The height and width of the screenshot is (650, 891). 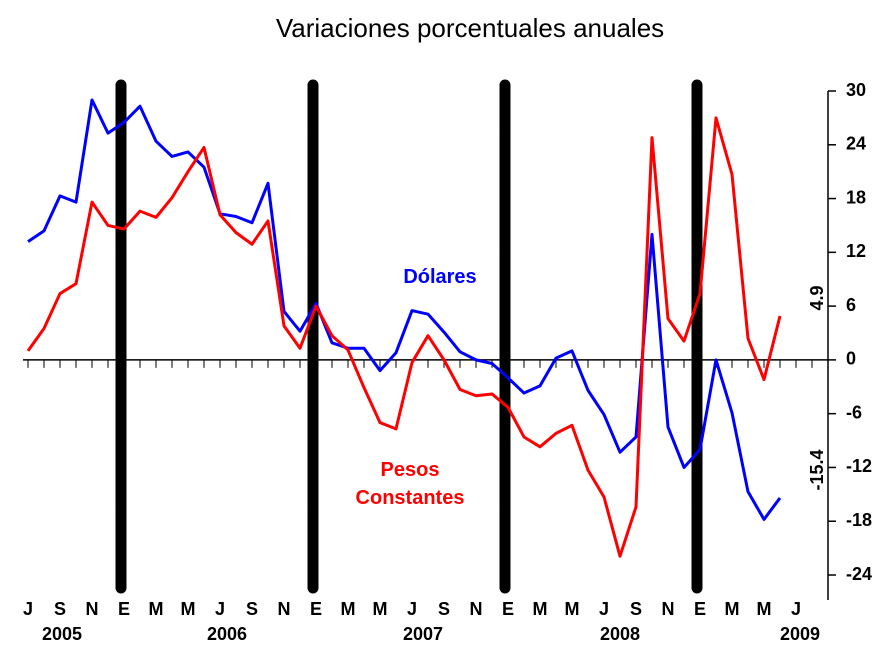 What do you see at coordinates (851, 359) in the screenshot?
I see `y-tick-label: 0` at bounding box center [851, 359].